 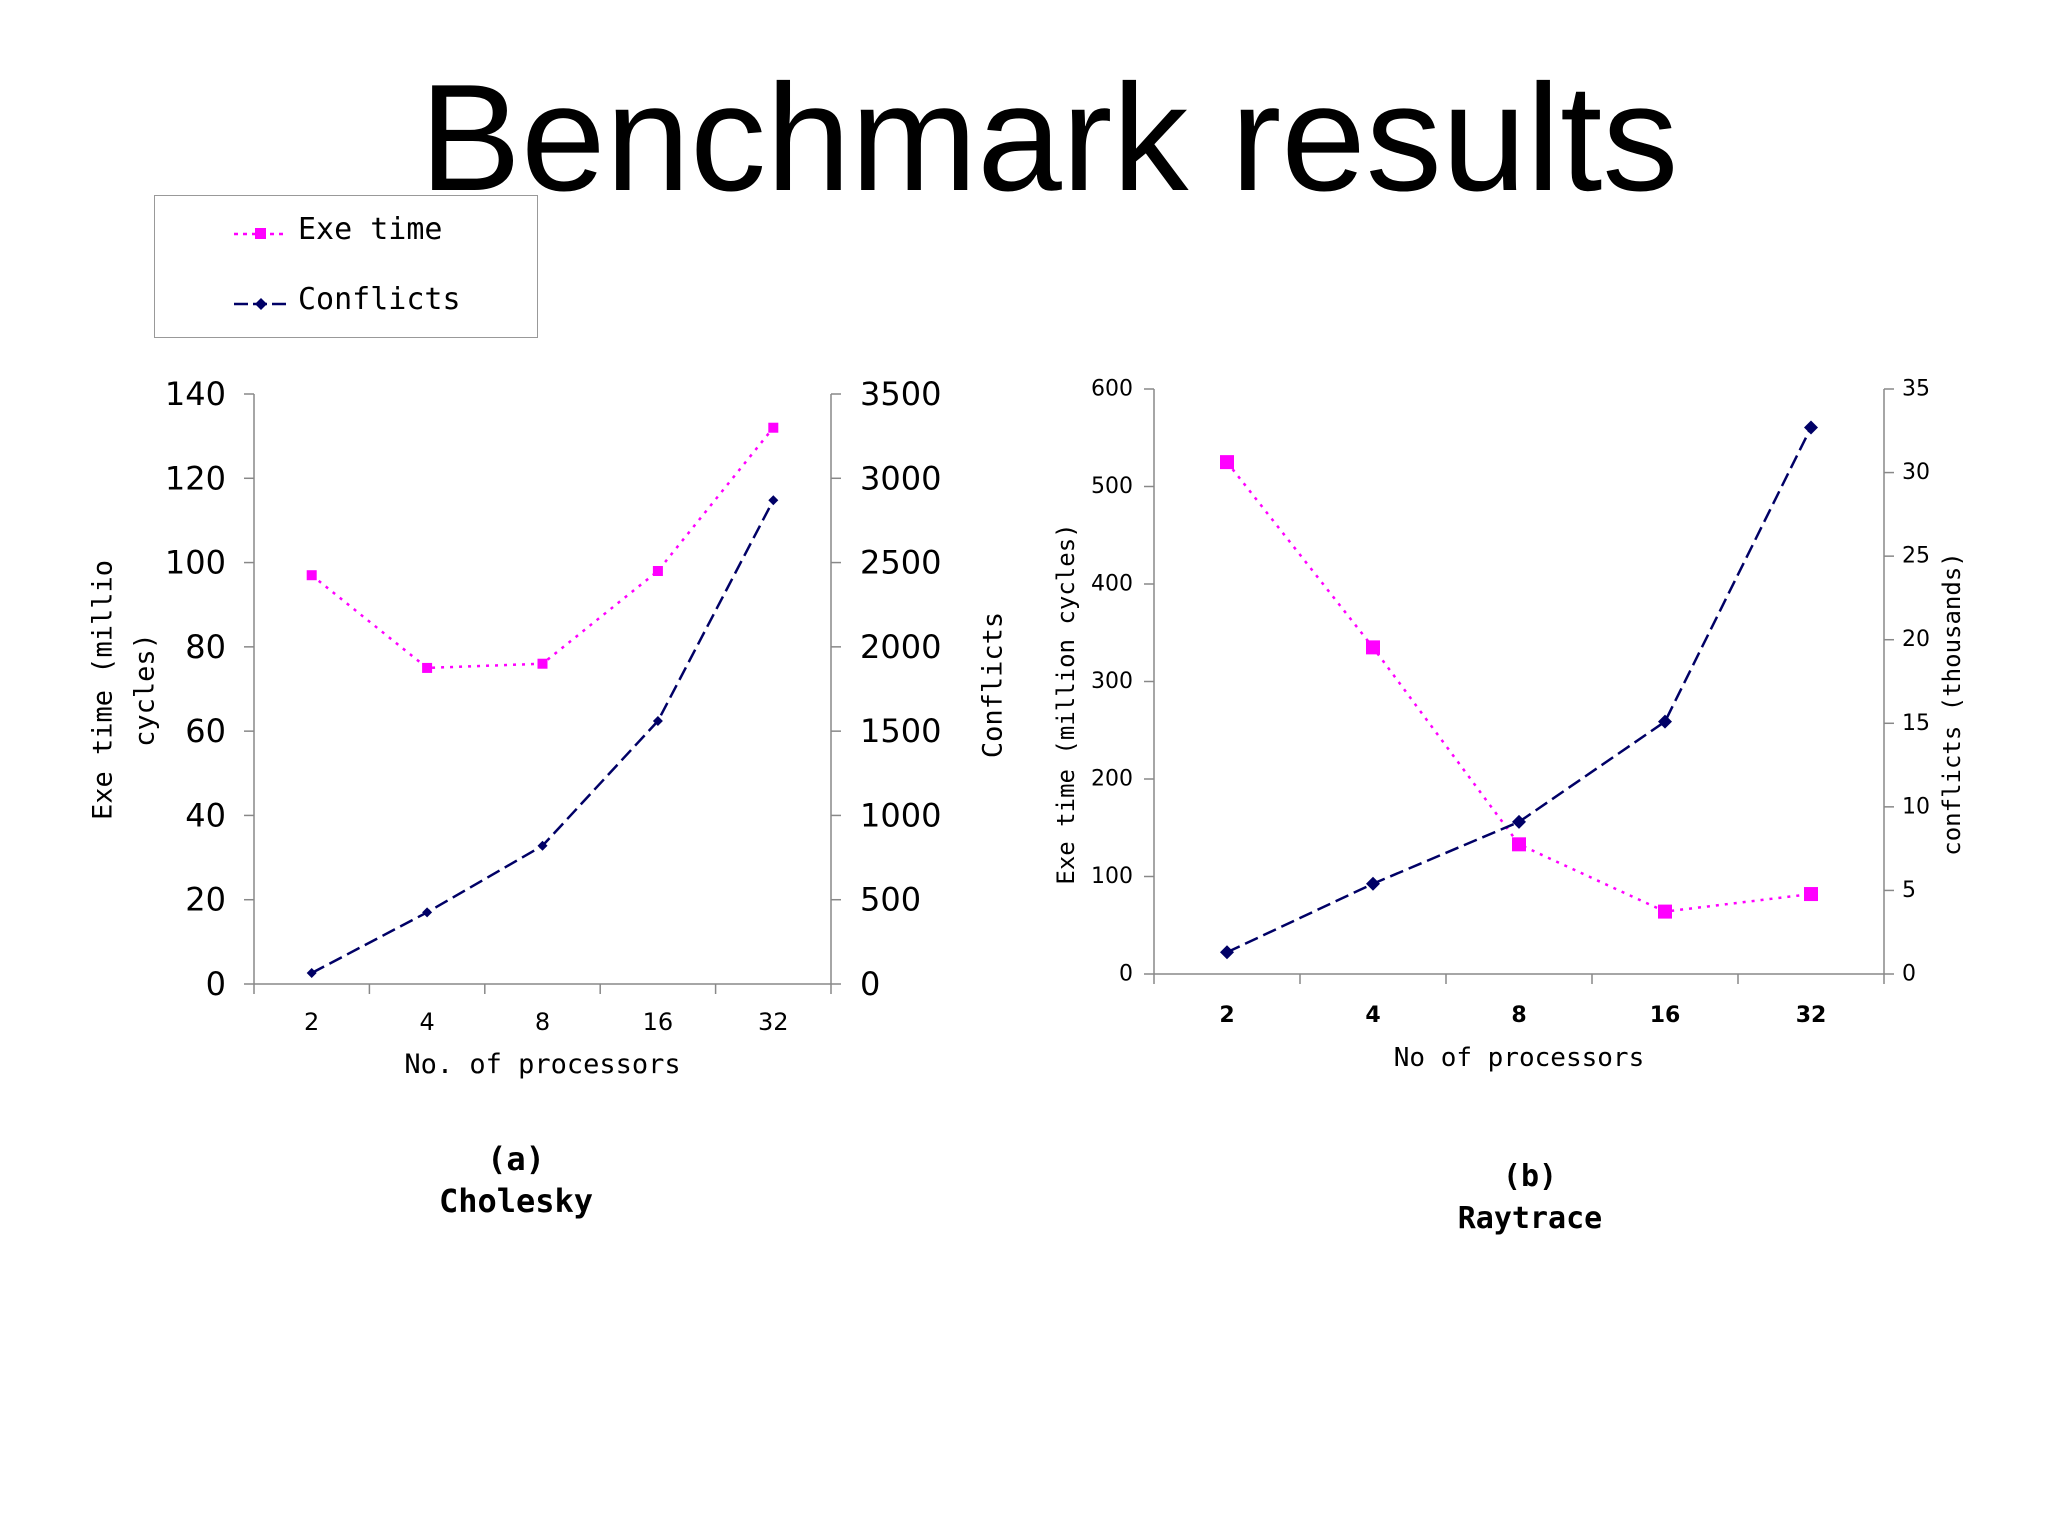 What do you see at coordinates (205, 731) in the screenshot?
I see `chart-1-left-tick-label: 60` at bounding box center [205, 731].